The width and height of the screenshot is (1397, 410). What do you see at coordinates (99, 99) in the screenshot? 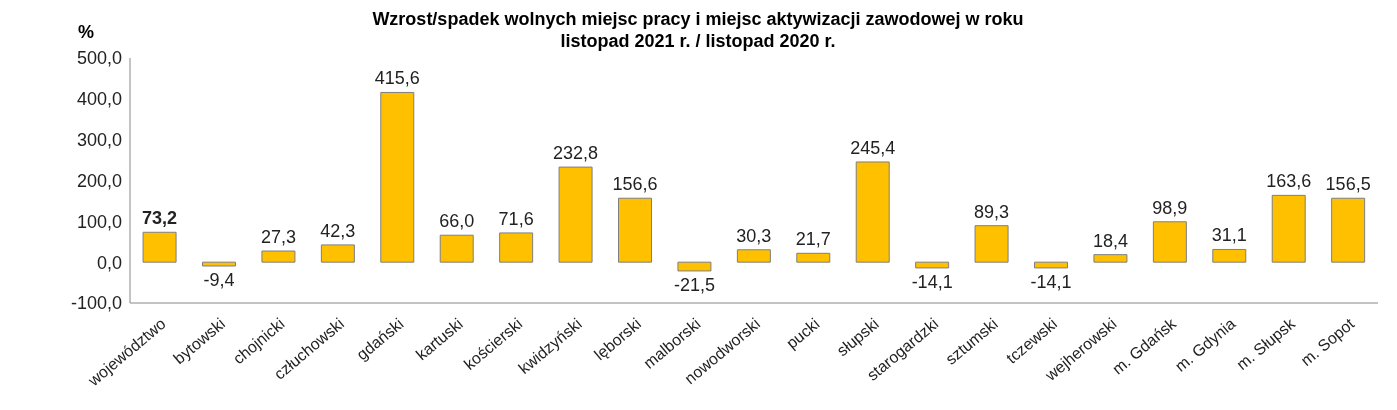
I see `y-tick-label: 400,0` at bounding box center [99, 99].